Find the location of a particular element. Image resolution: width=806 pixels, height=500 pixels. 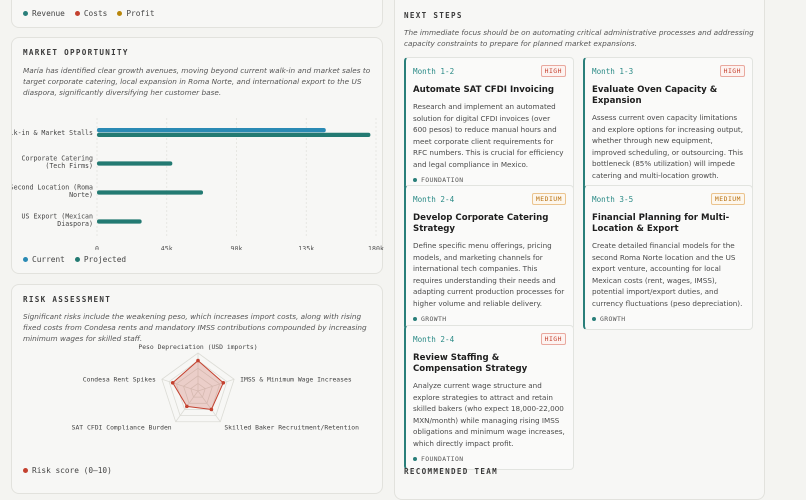

category-label: Norte) is located at coordinates (81, 195).